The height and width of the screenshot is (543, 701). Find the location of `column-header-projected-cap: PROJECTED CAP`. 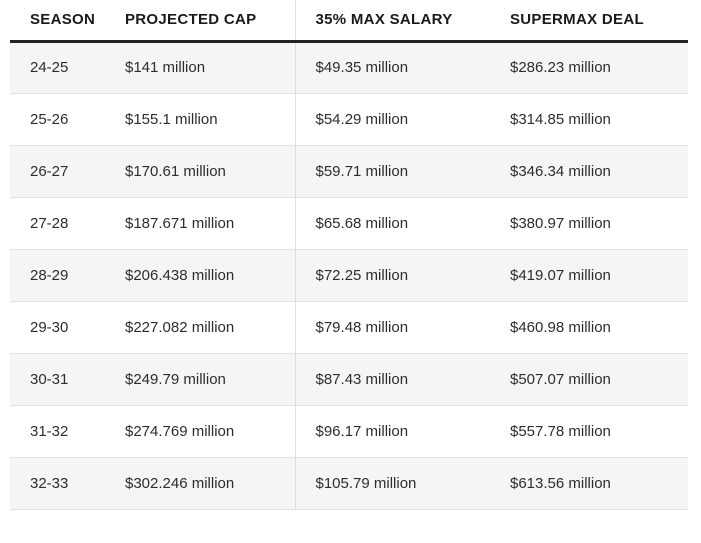

column-header-projected-cap: PROJECTED CAP is located at coordinates (200, 21).